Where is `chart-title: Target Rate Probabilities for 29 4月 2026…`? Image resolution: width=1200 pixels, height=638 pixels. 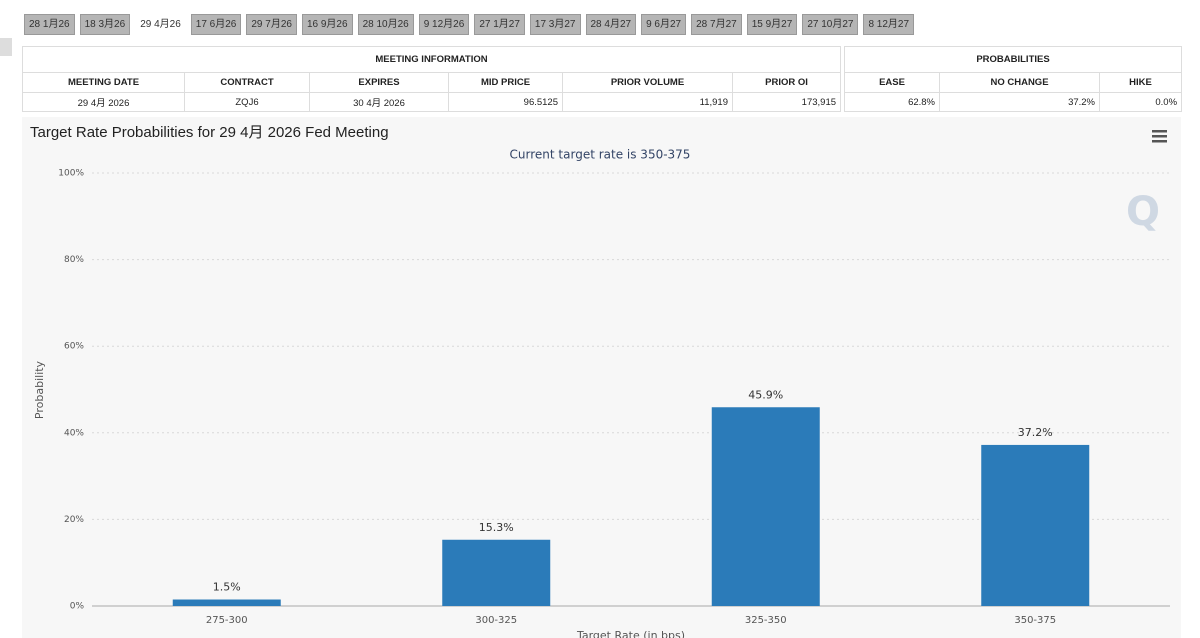
chart-title: Target Rate Probabilities for 29 4月 2026… is located at coordinates (209, 132).